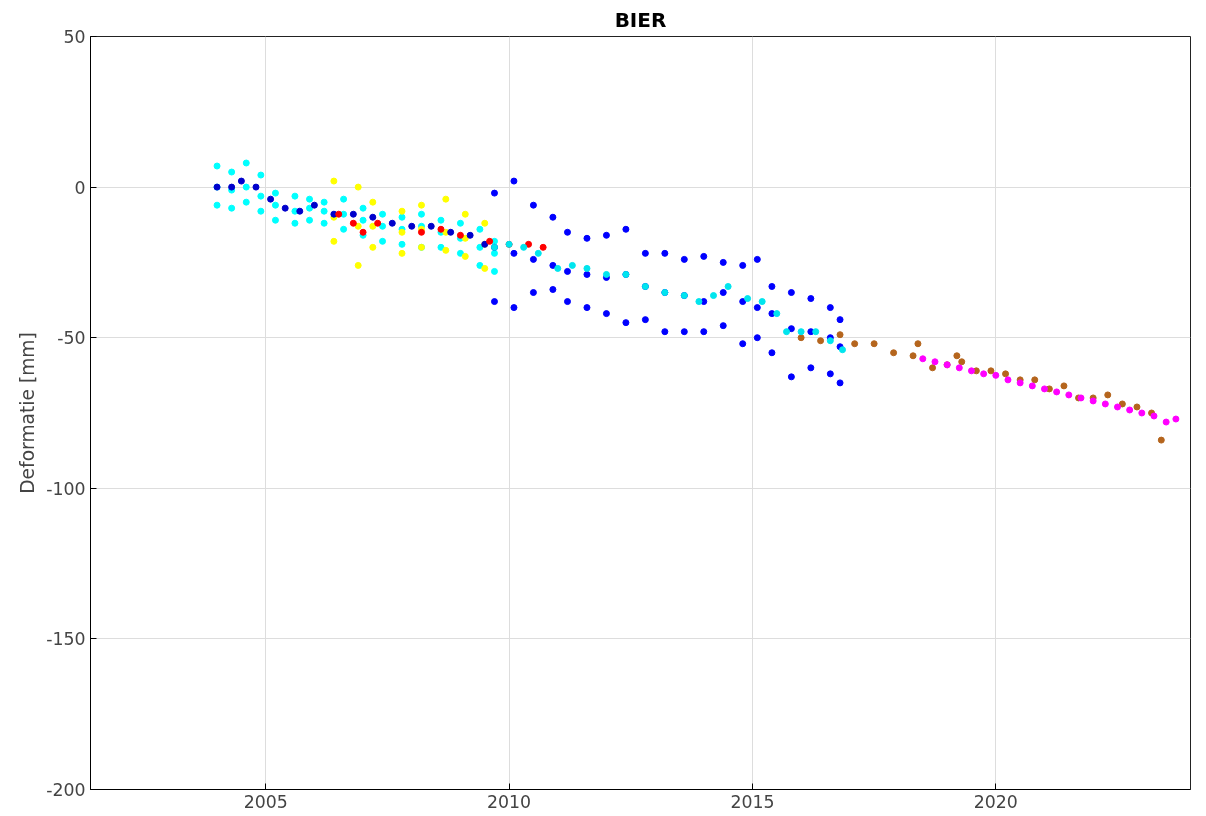  I want to click on y-tick-label: -100, so click(66, 488).